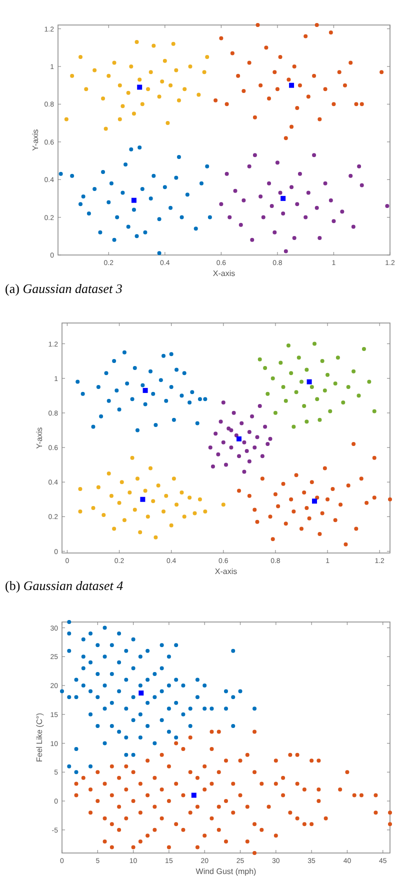 The height and width of the screenshot is (876, 402). I want to click on y-axis-title: Y-axis, so click(35, 140).